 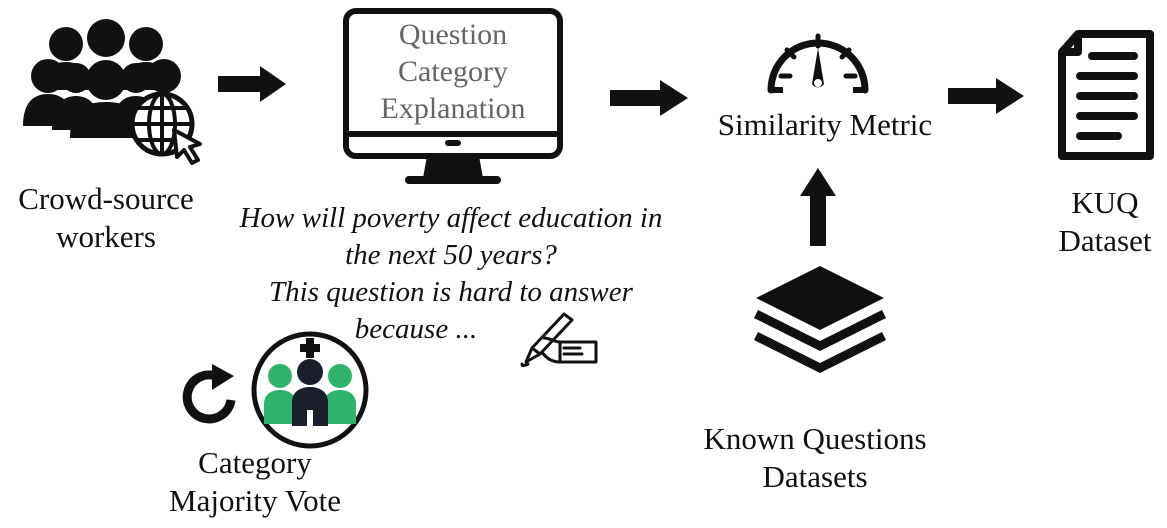 I want to click on monitor-icon, so click(x=453, y=96).